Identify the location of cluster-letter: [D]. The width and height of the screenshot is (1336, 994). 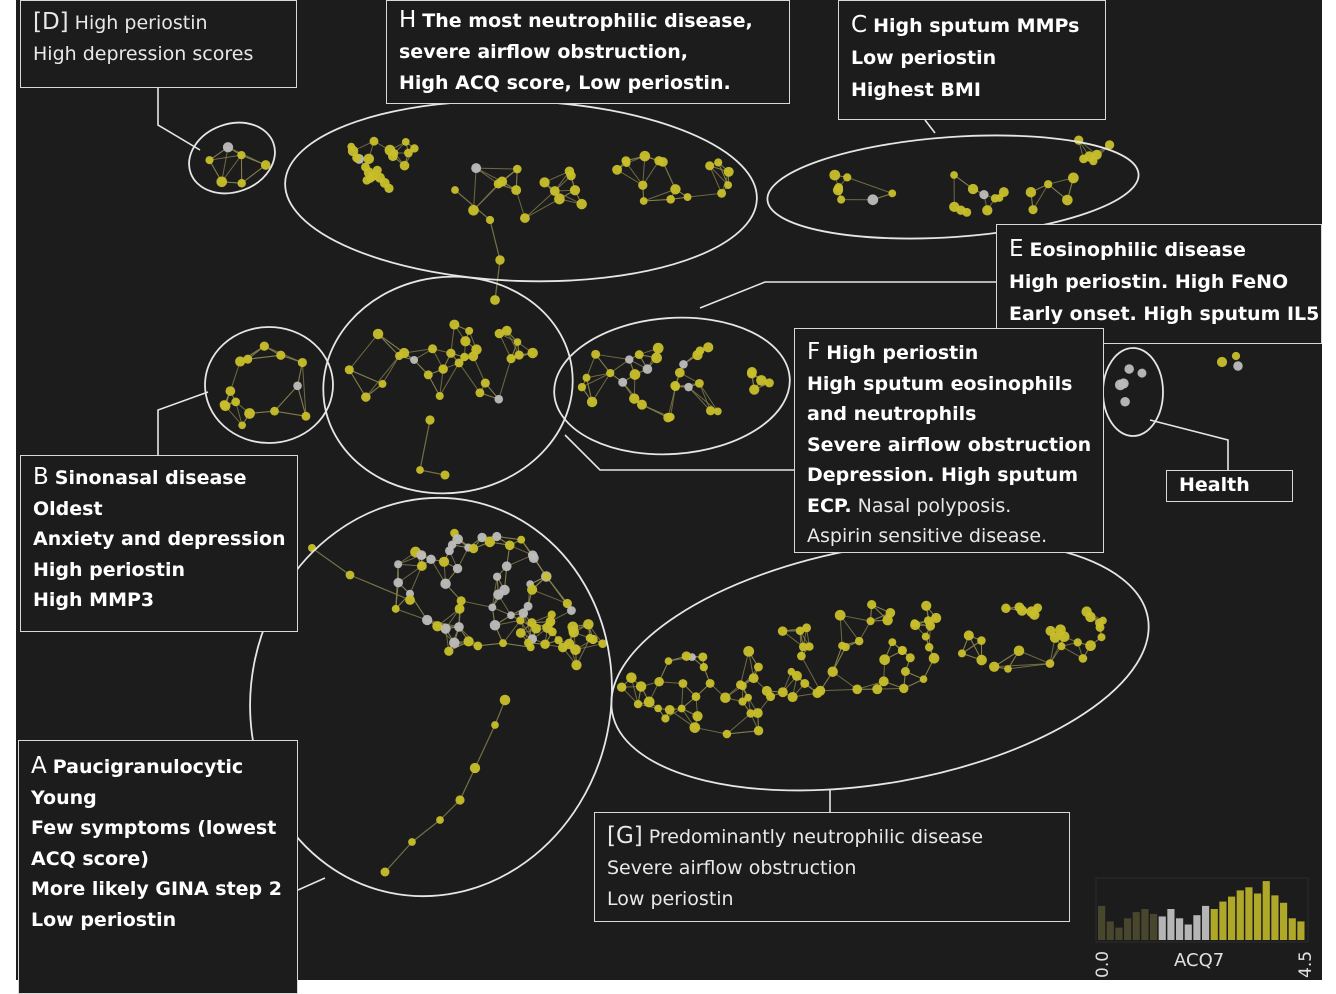
(51, 22).